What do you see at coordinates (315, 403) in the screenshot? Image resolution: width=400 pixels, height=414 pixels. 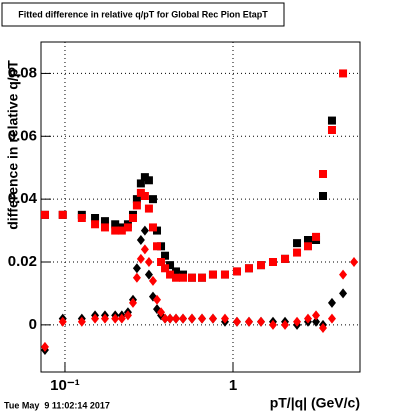 I see `x-axis-label: pT/|q| (GeV/c)` at bounding box center [315, 403].